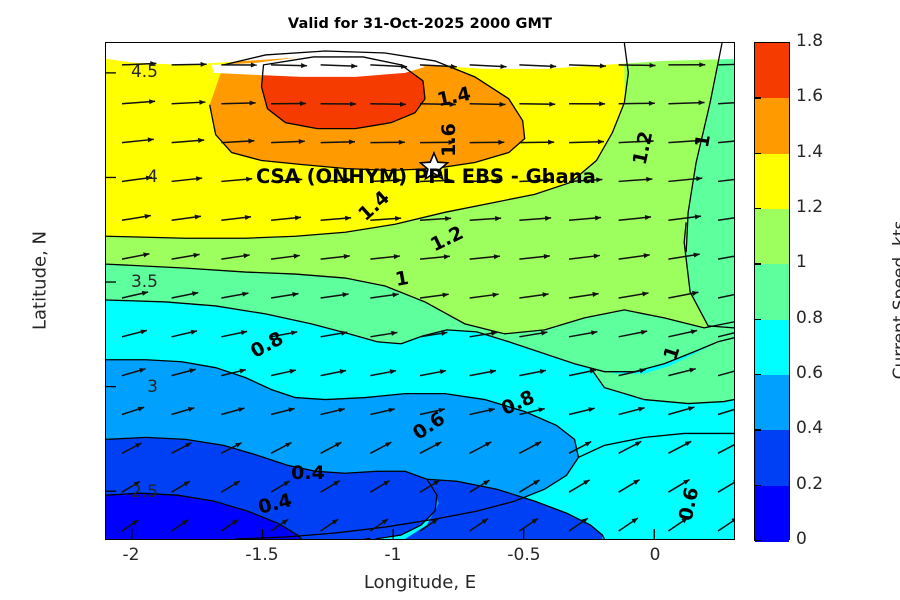 Image resolution: width=900 pixels, height=600 pixels. Describe the element at coordinates (144, 282) in the screenshot. I see `y-tick-3-5: 3.5` at that location.